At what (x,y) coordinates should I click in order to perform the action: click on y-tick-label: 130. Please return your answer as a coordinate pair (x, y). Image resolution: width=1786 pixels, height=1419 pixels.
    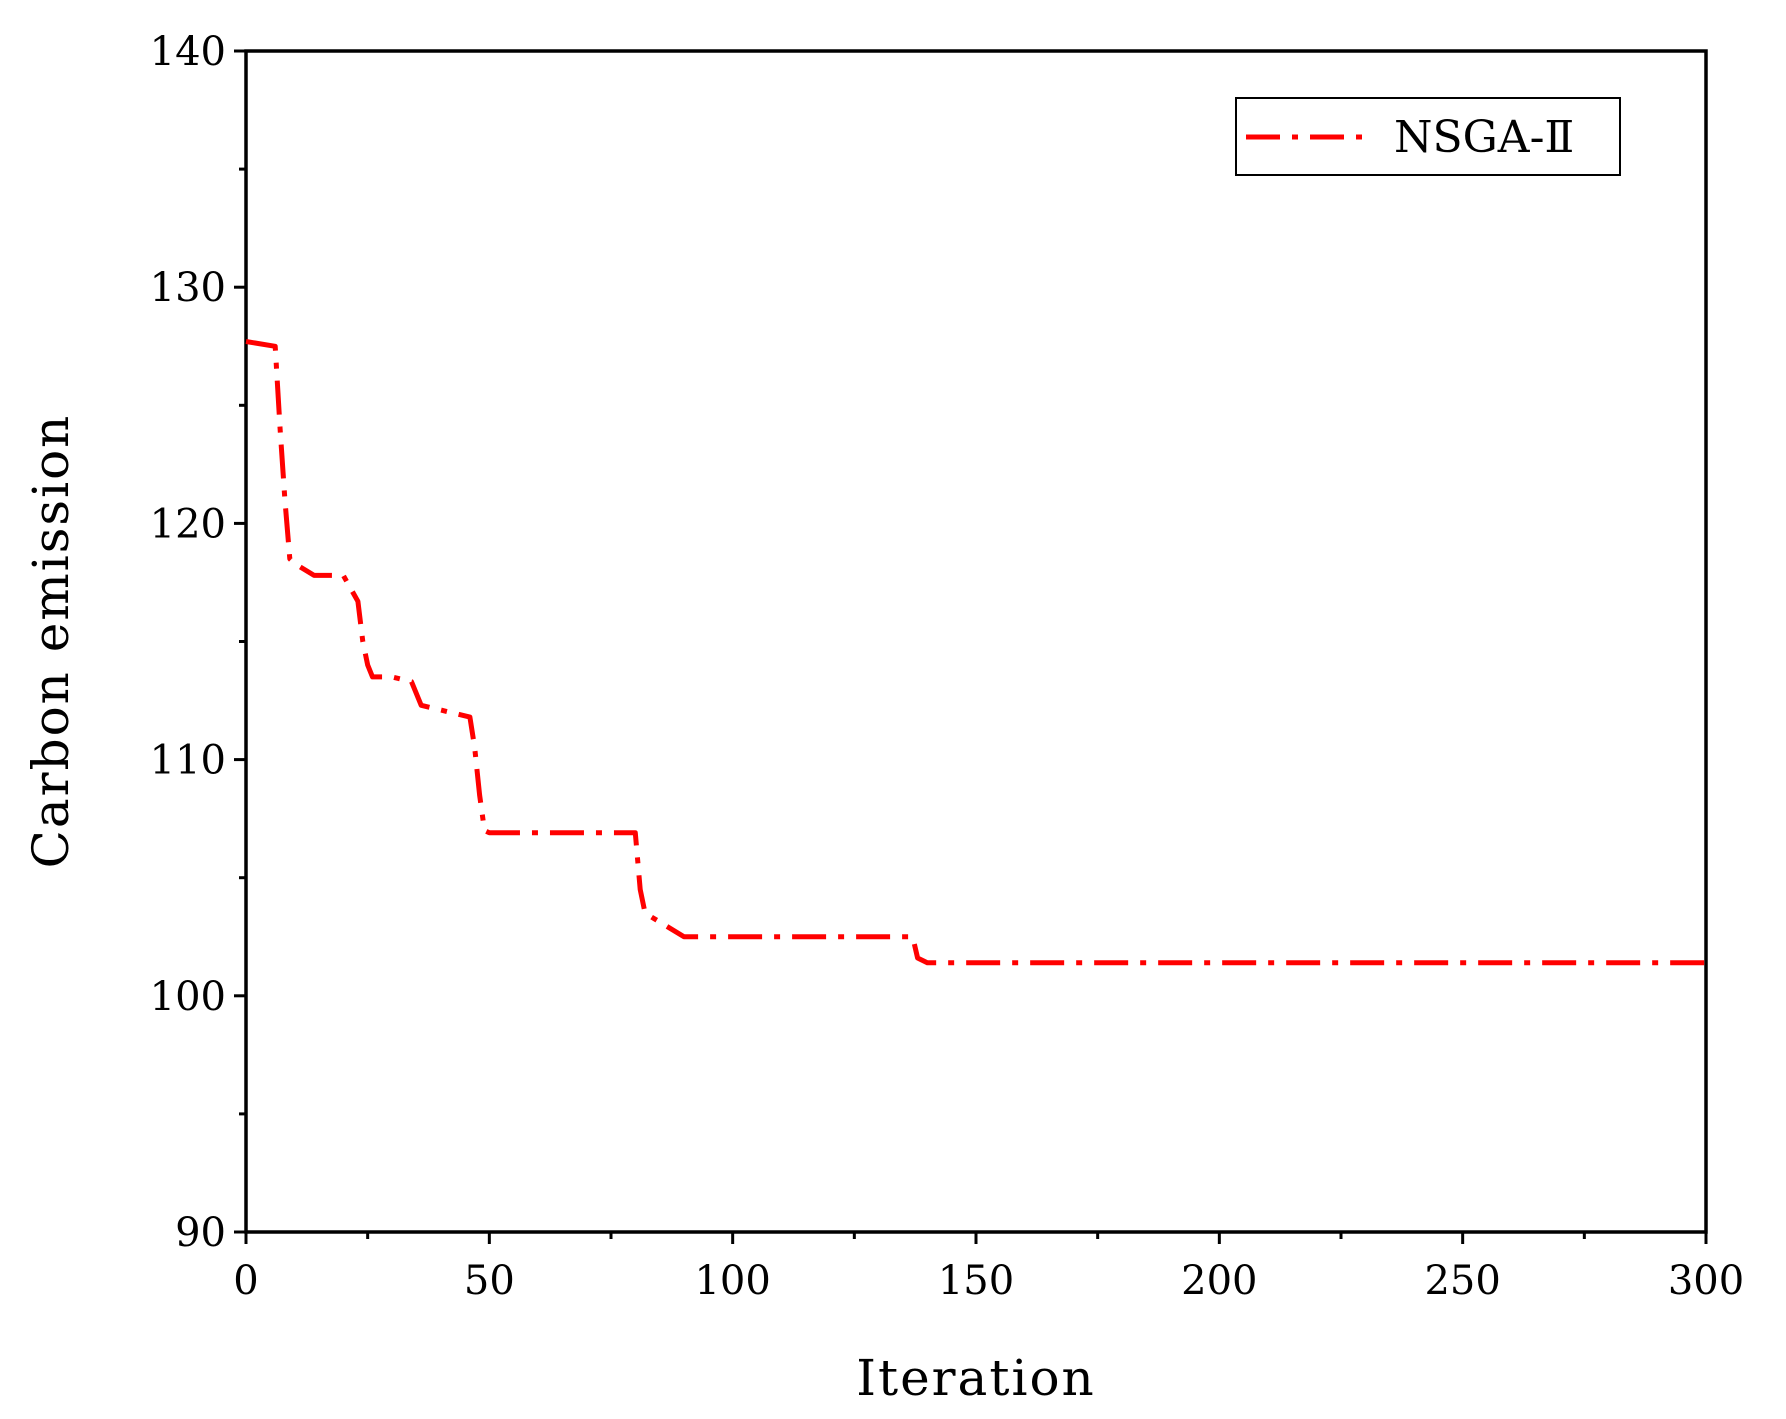
    Looking at the image, I should click on (188, 288).